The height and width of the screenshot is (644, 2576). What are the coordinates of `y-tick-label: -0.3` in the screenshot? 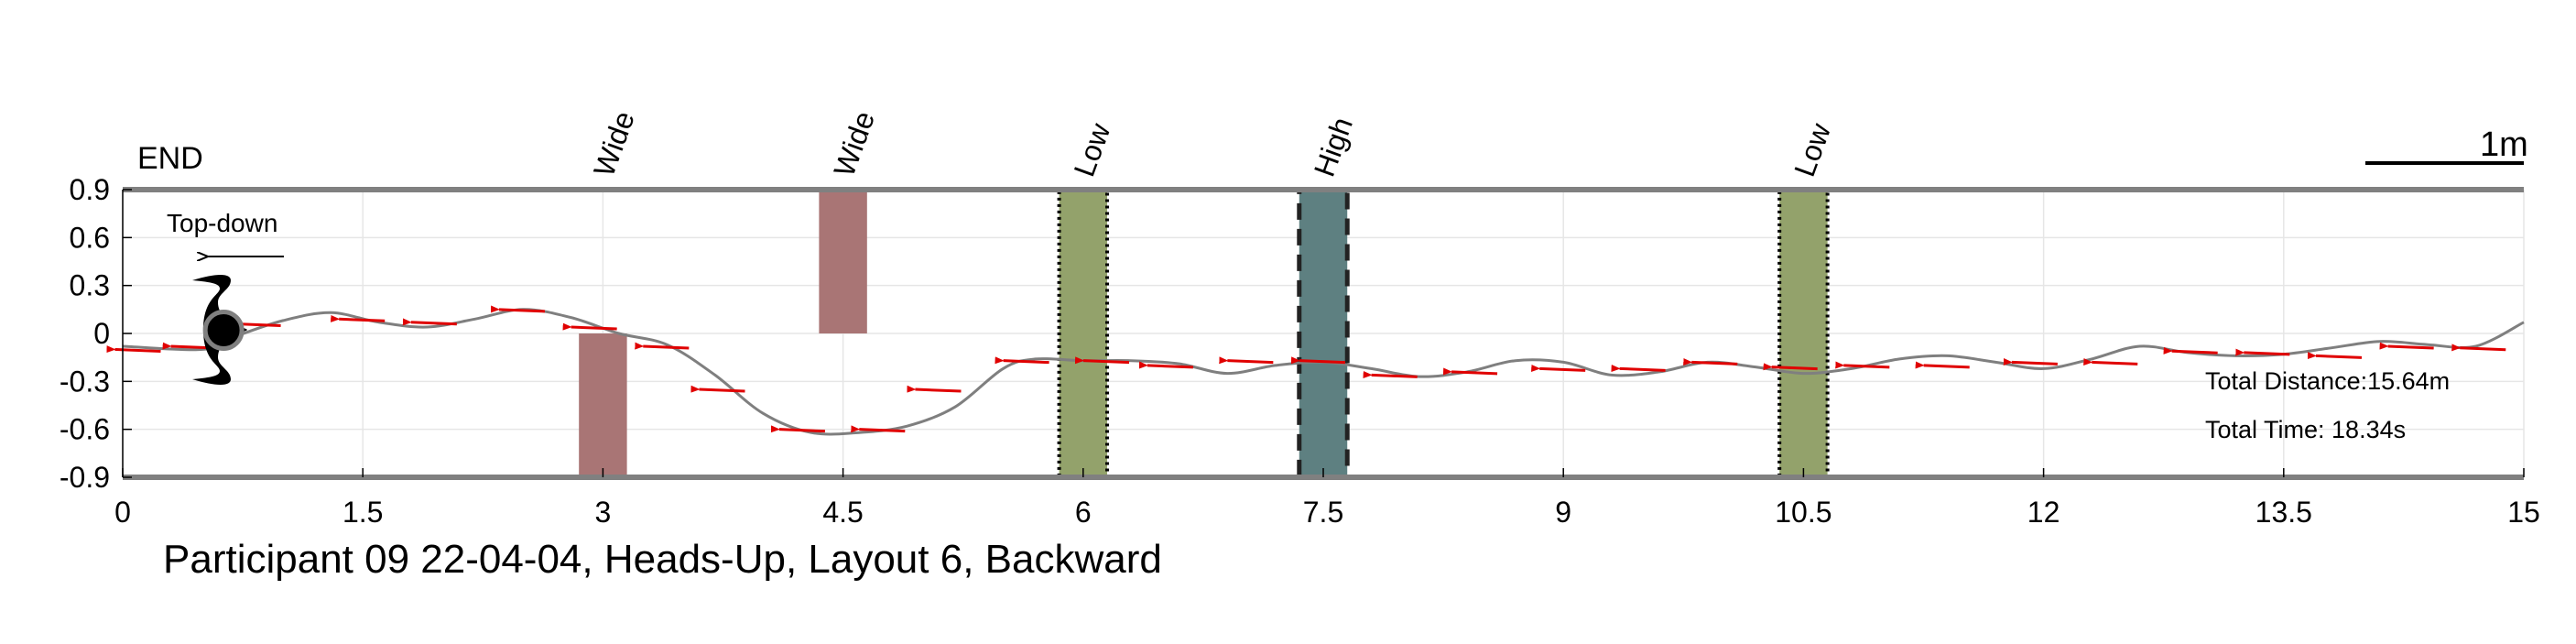 It's located at (85, 381).